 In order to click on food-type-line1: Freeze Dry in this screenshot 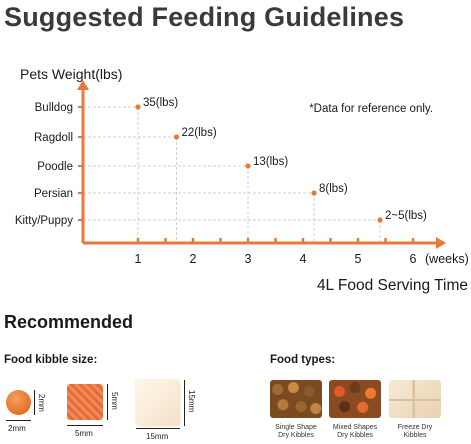, I will do `click(415, 427)`.